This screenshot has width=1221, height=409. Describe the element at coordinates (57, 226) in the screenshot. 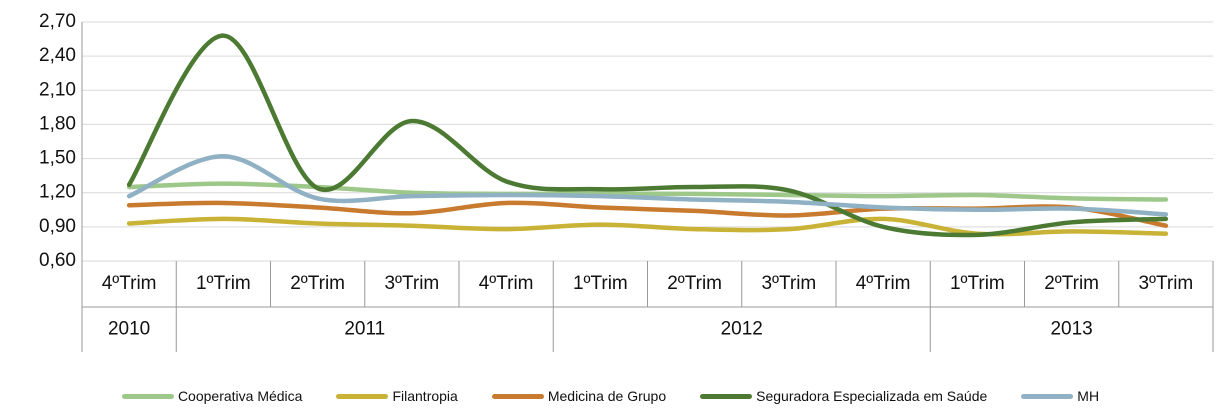

I see `y-tick-label: 0,90` at that location.